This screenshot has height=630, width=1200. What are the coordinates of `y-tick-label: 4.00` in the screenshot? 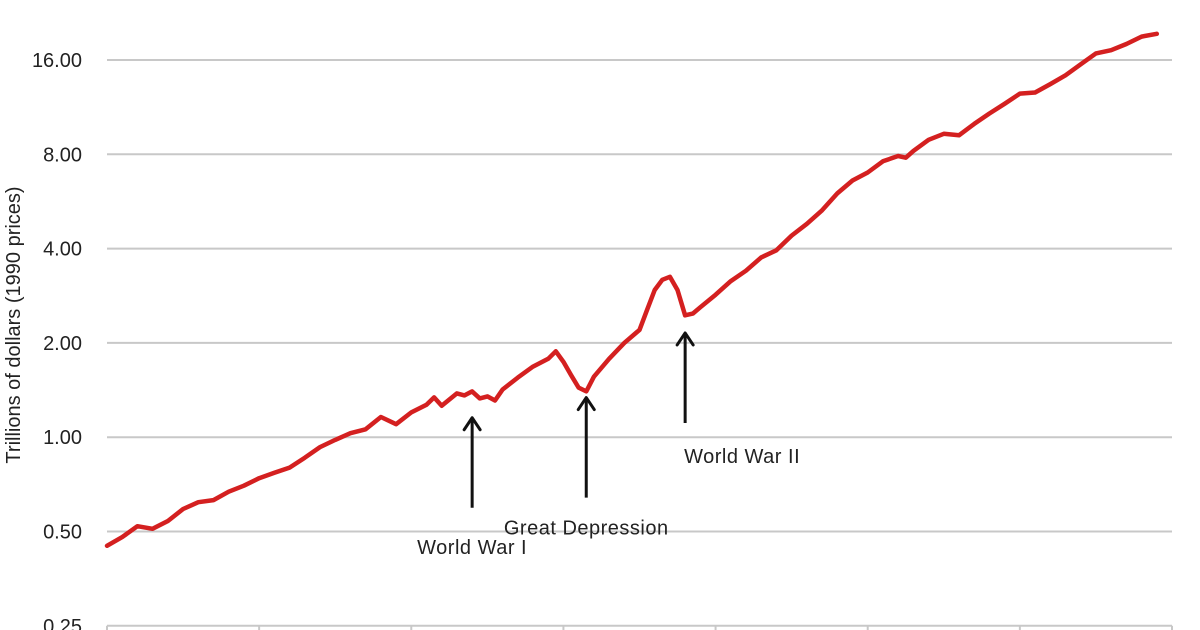 It's located at (62, 250).